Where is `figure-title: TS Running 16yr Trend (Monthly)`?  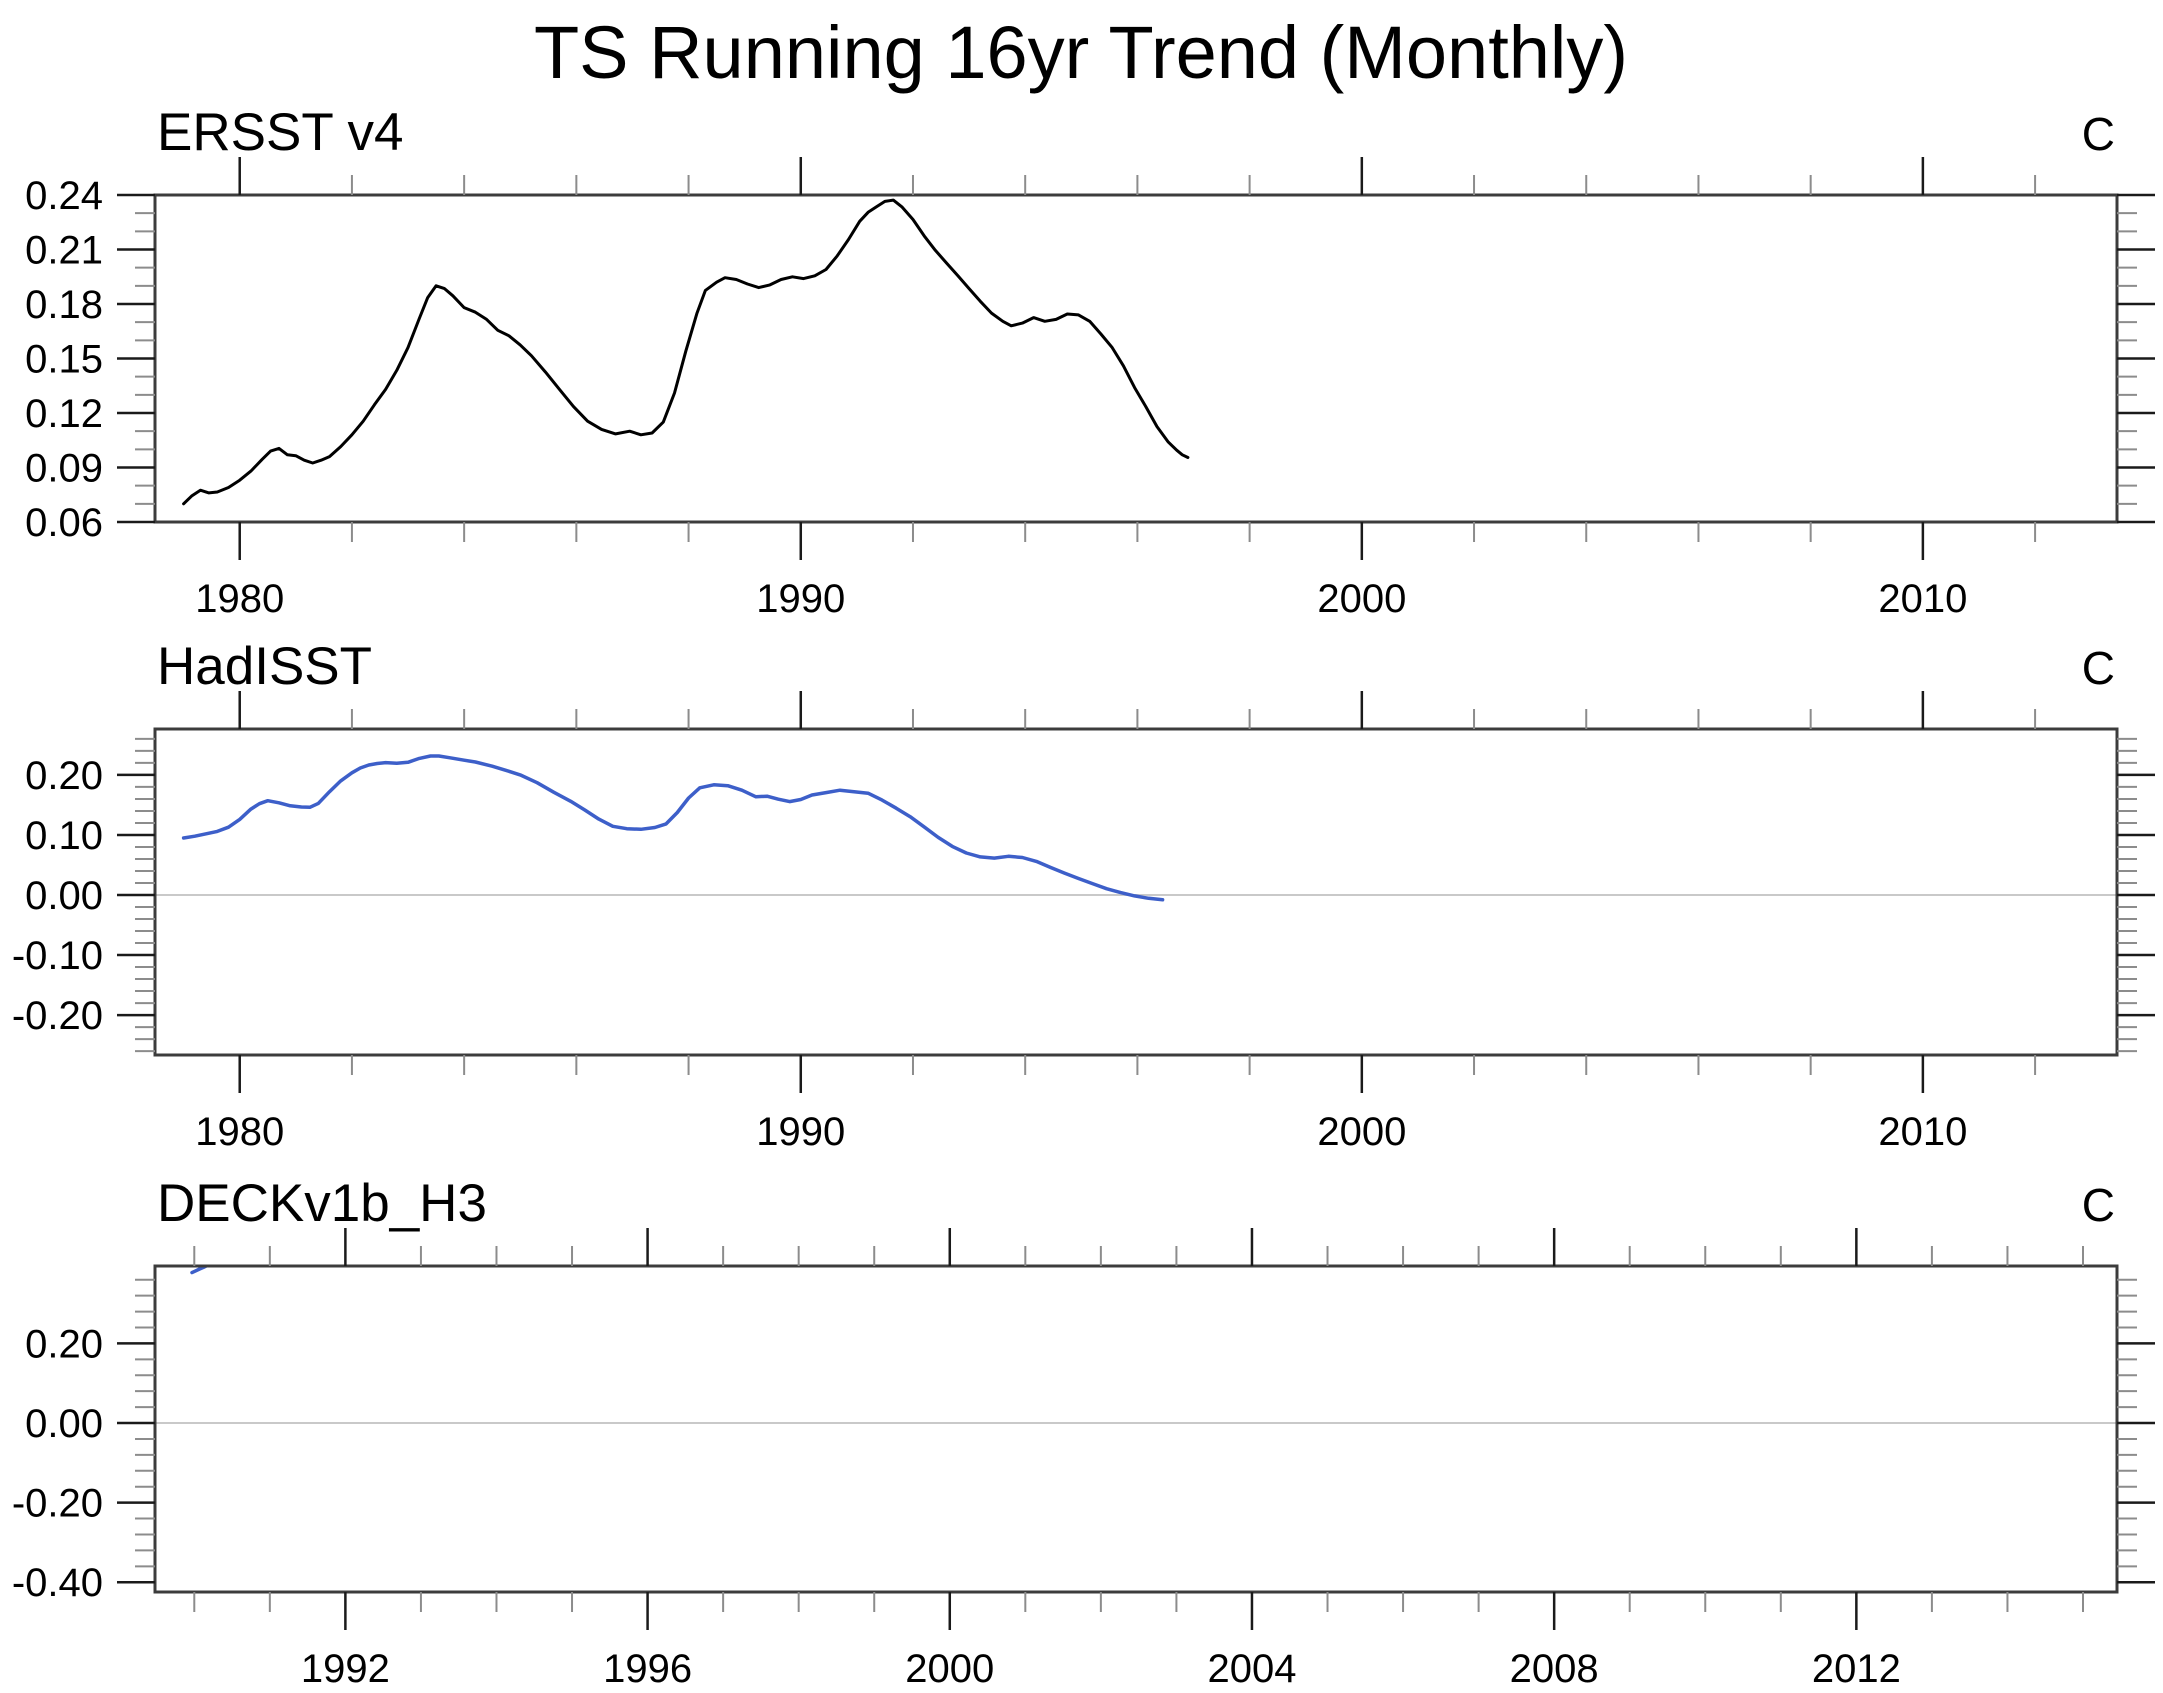 figure-title: TS Running 16yr Trend (Monthly) is located at coordinates (1081, 52).